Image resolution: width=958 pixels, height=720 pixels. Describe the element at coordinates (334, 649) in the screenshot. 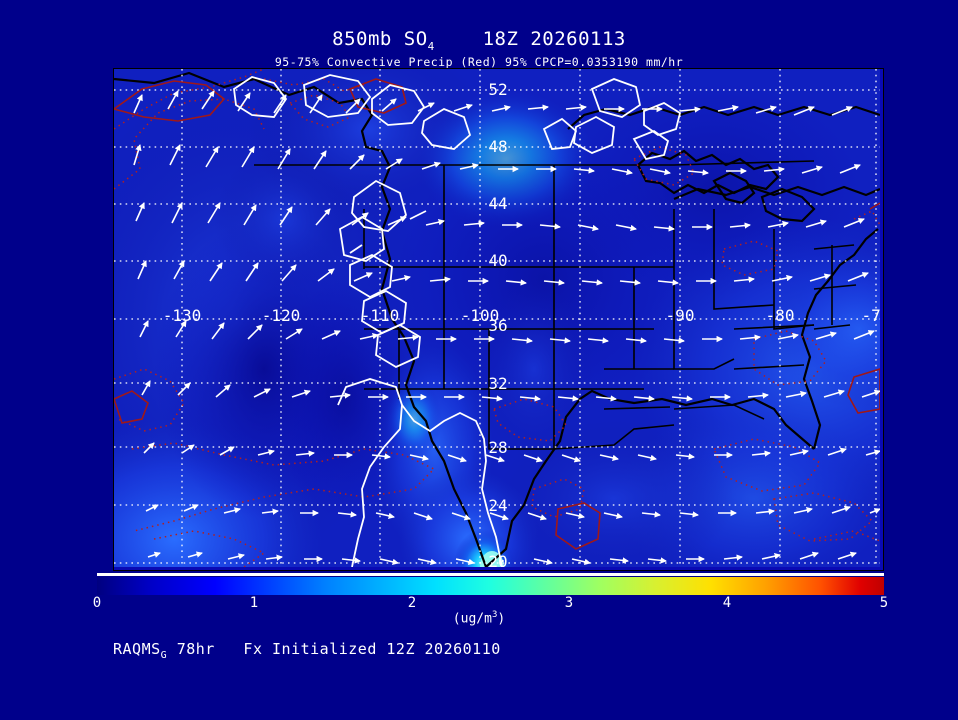

I see `footer-init-text: 78hr Fx Initialized 12Z 20260110` at that location.